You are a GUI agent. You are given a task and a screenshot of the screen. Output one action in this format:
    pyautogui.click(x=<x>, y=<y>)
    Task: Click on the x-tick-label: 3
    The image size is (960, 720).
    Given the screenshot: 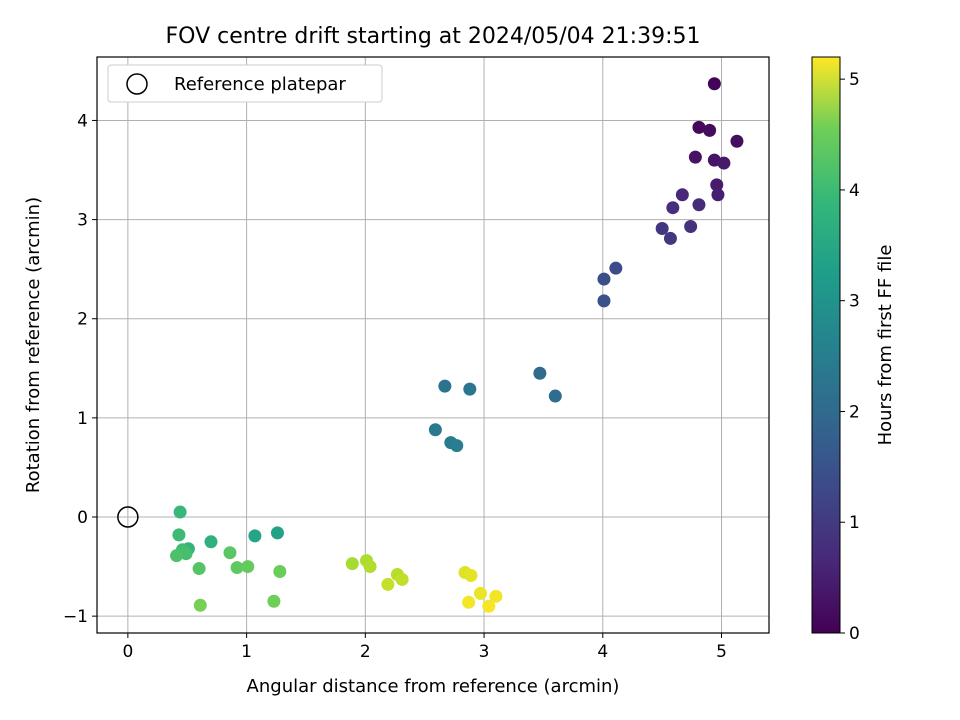 What is the action you would take?
    pyautogui.click(x=484, y=652)
    